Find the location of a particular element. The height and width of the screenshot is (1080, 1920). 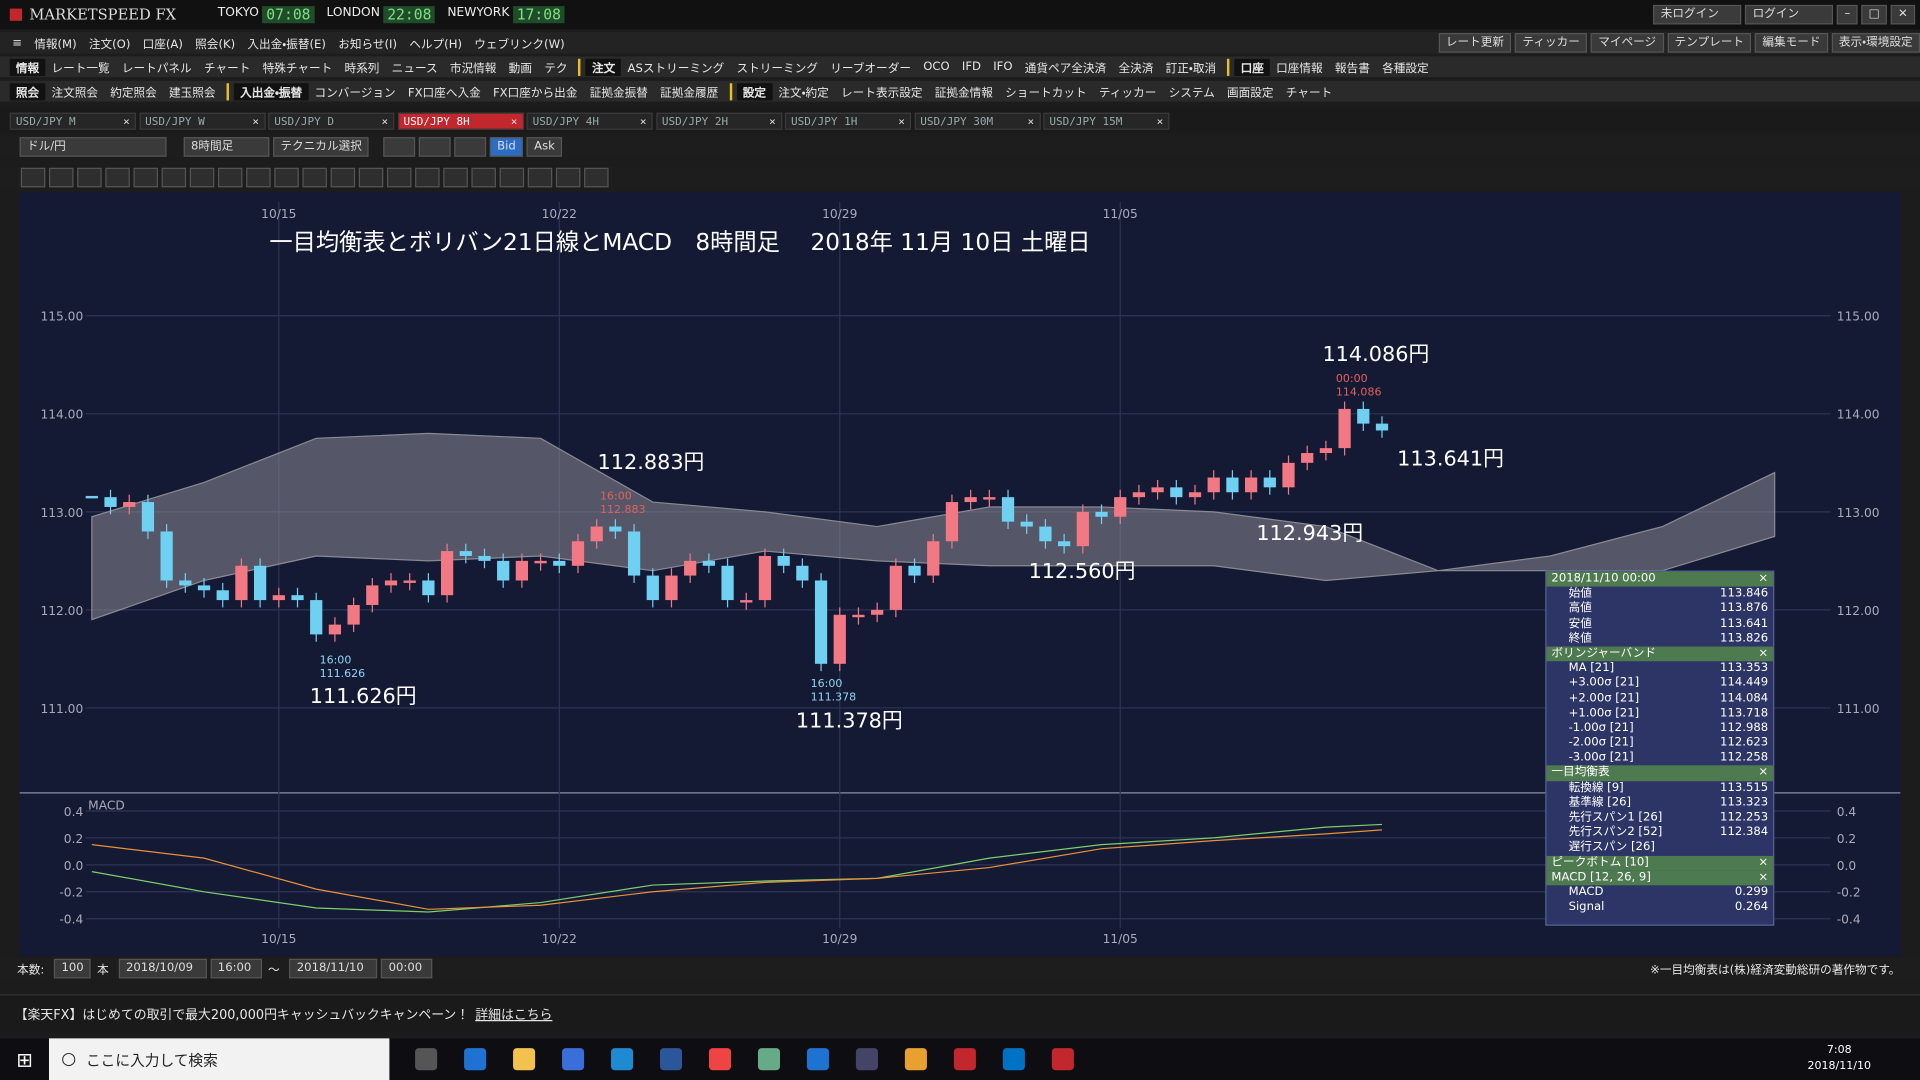

toolbar-item: ニュース is located at coordinates (414, 68).